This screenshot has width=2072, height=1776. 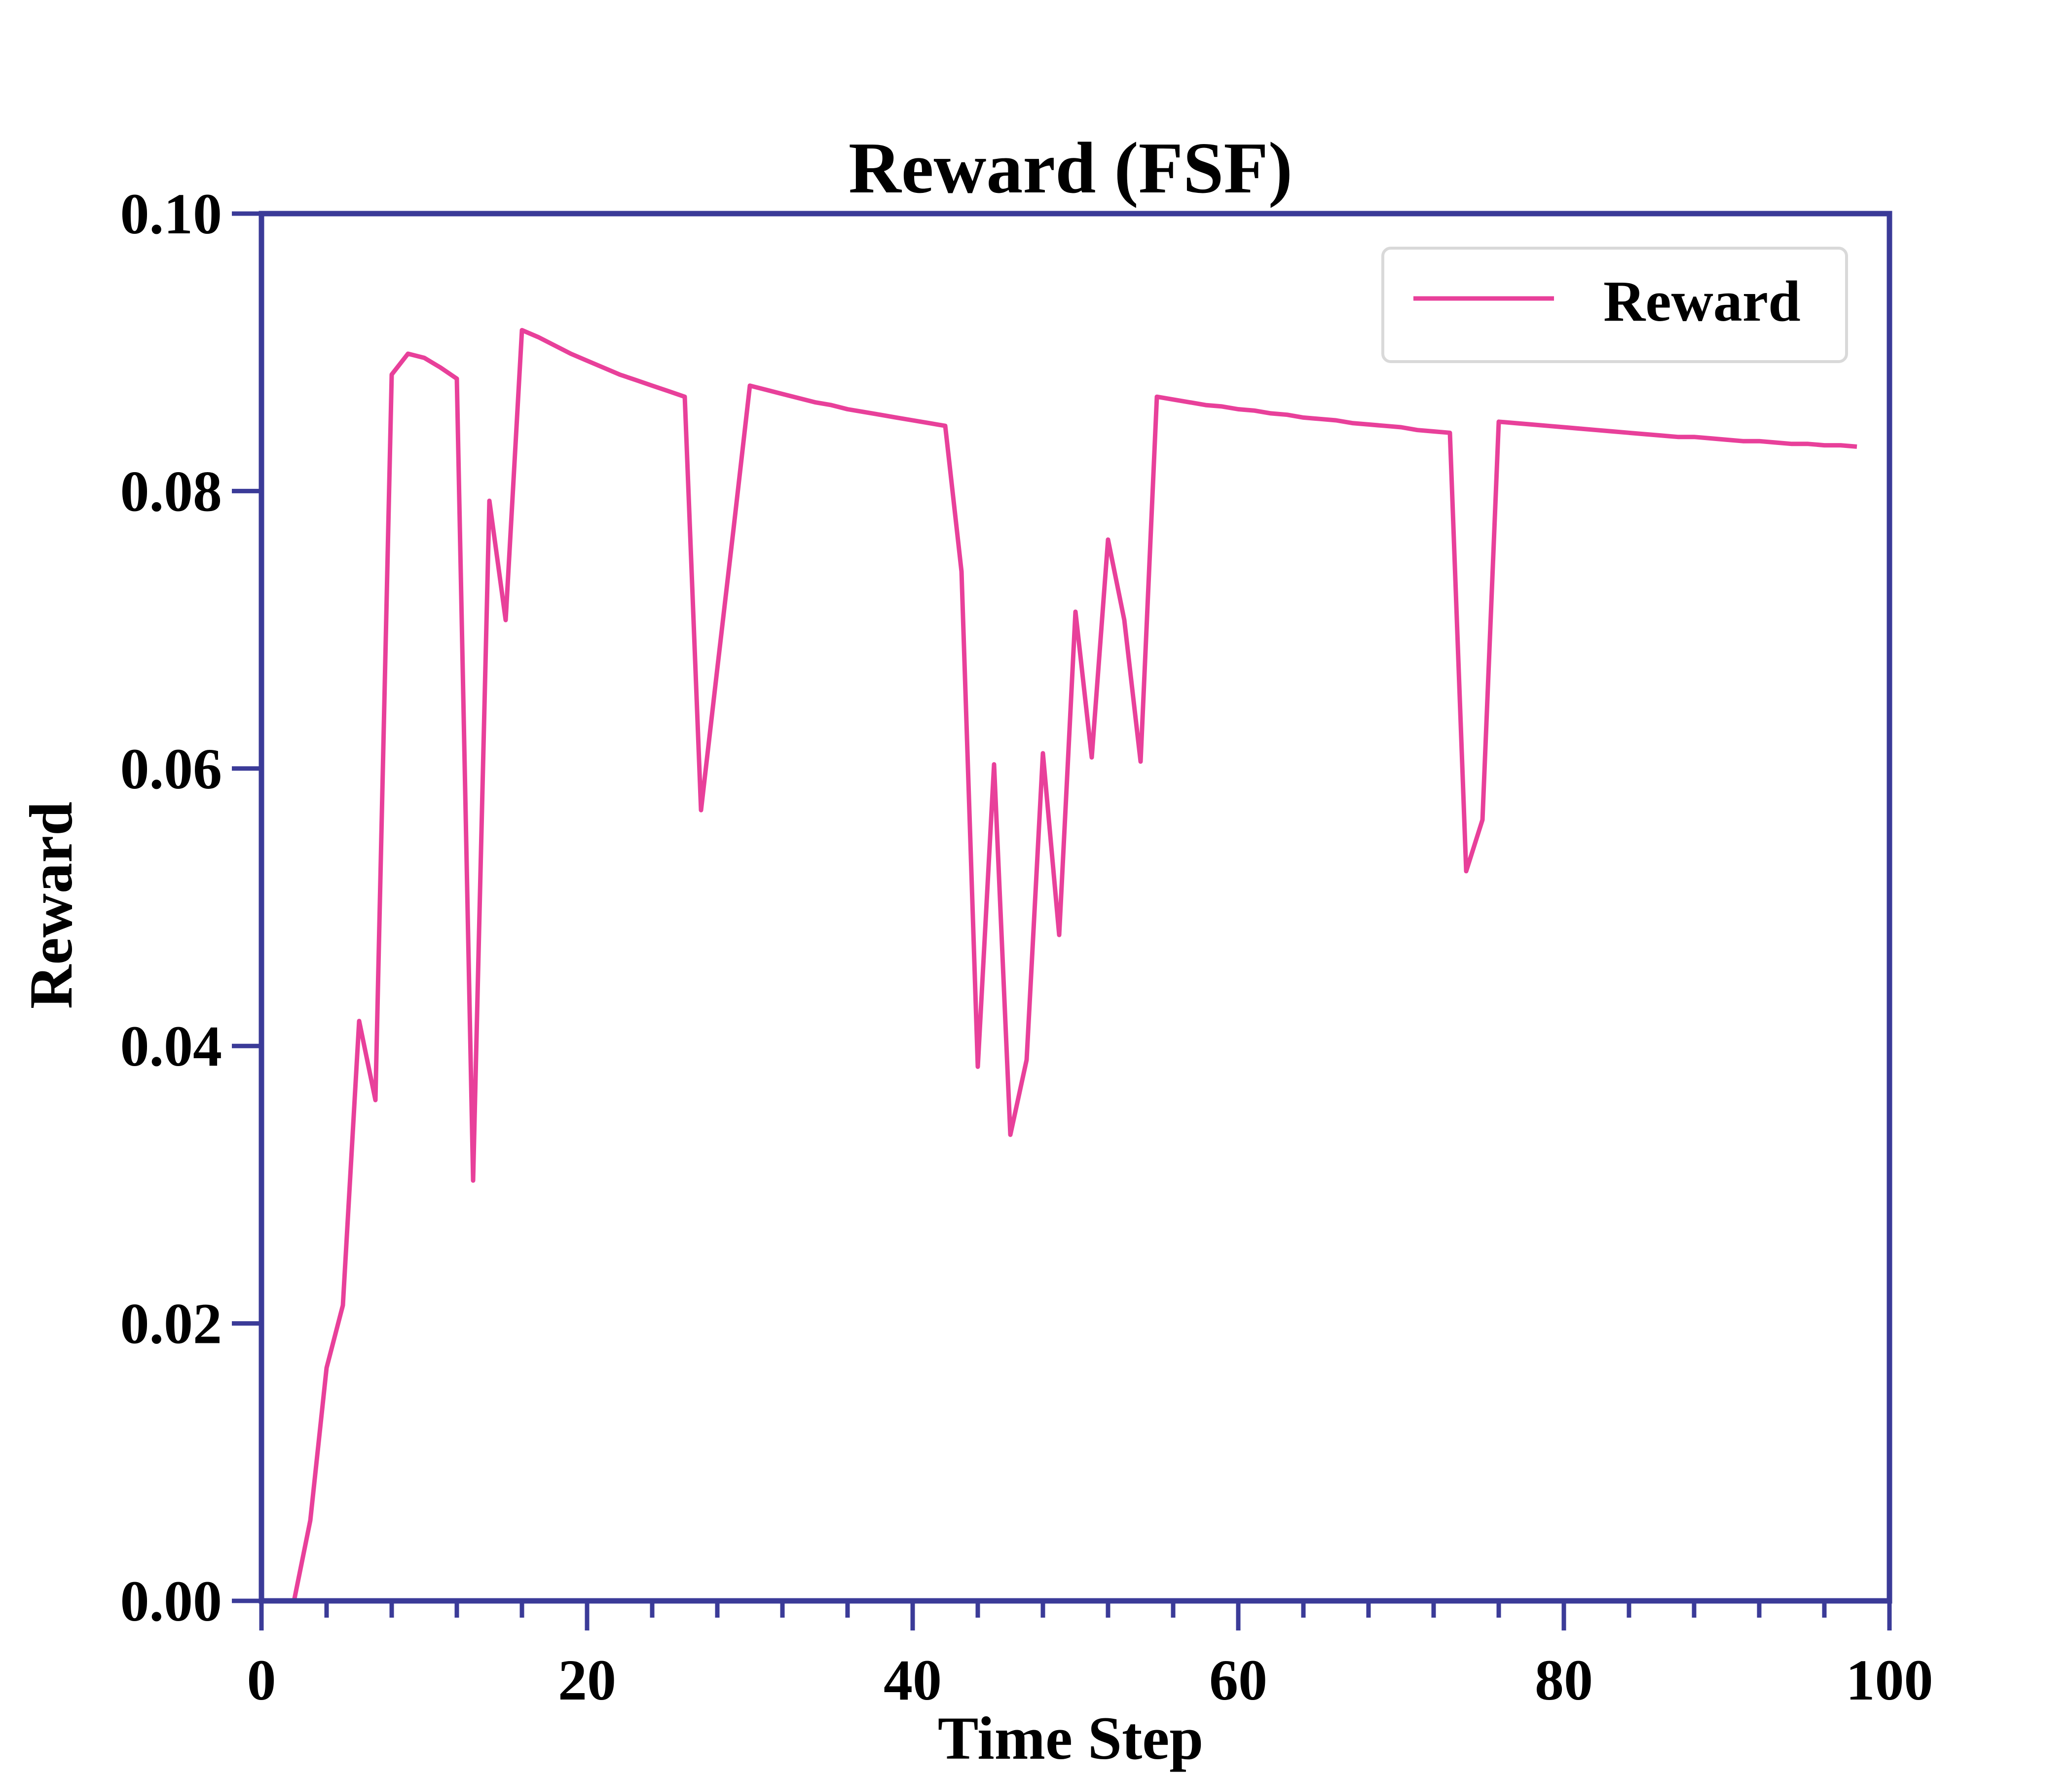 I want to click on y-axis-label: Reward, so click(x=51, y=906).